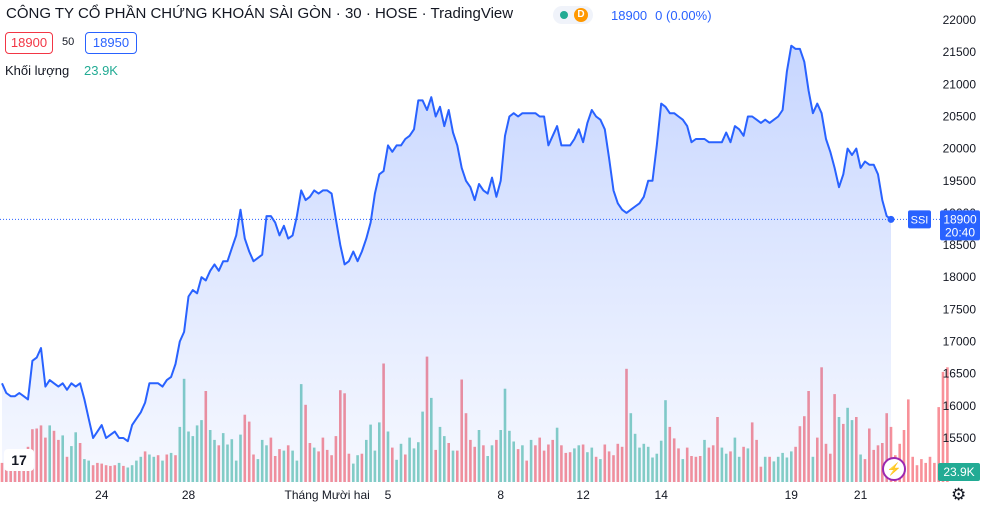  I want to click on volume-legend-label: Khối lượng, so click(37, 70).